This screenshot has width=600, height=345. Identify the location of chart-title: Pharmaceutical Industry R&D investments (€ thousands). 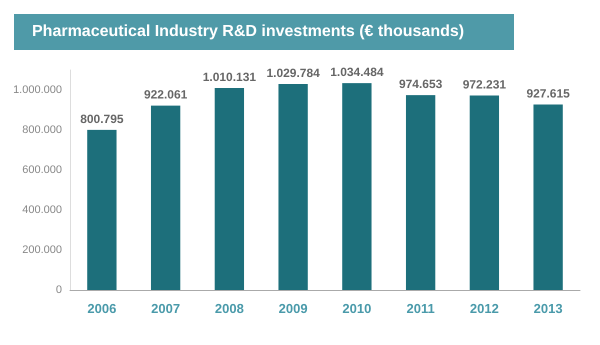
(264, 32).